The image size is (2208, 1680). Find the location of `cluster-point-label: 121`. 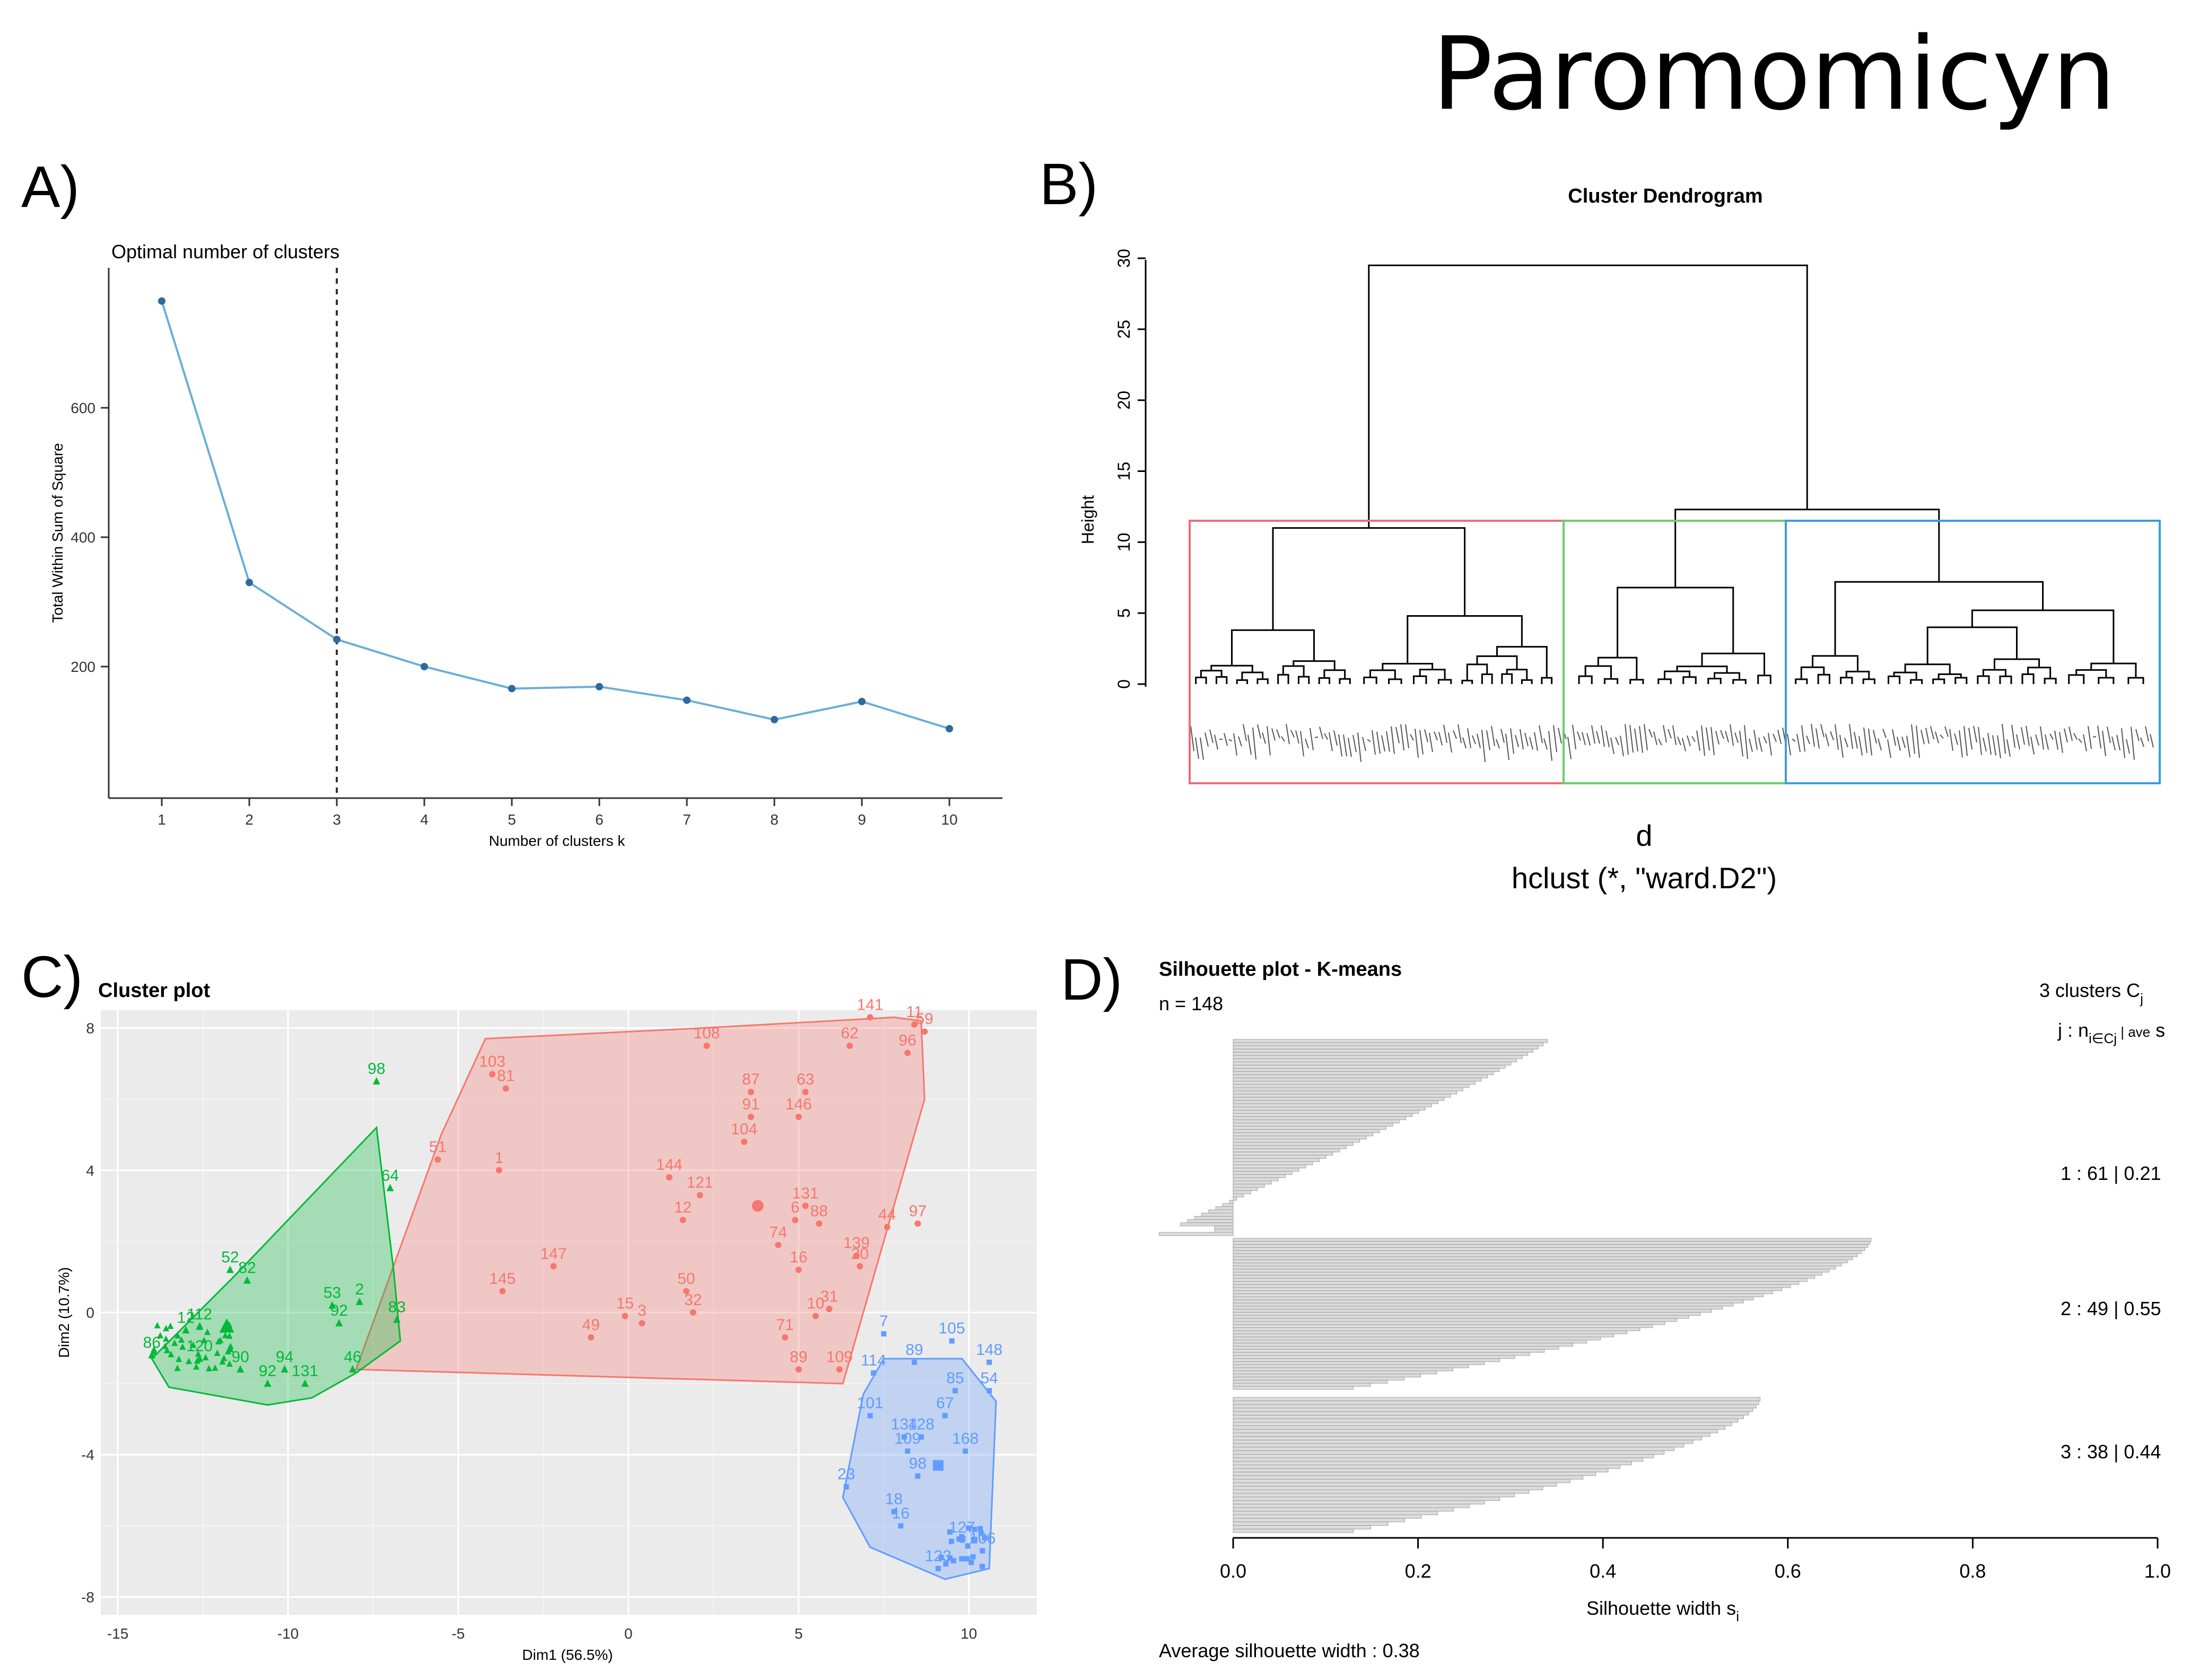

cluster-point-label: 121 is located at coordinates (700, 1183).